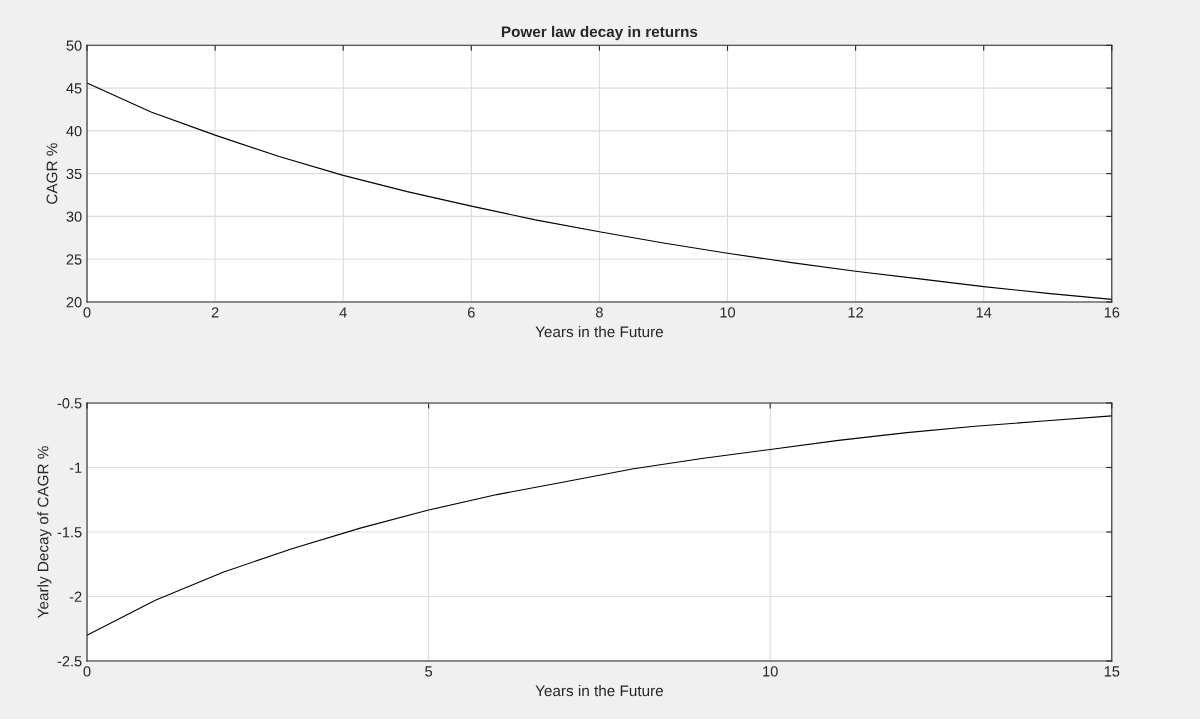  I want to click on x-tick-label: 6, so click(471, 312).